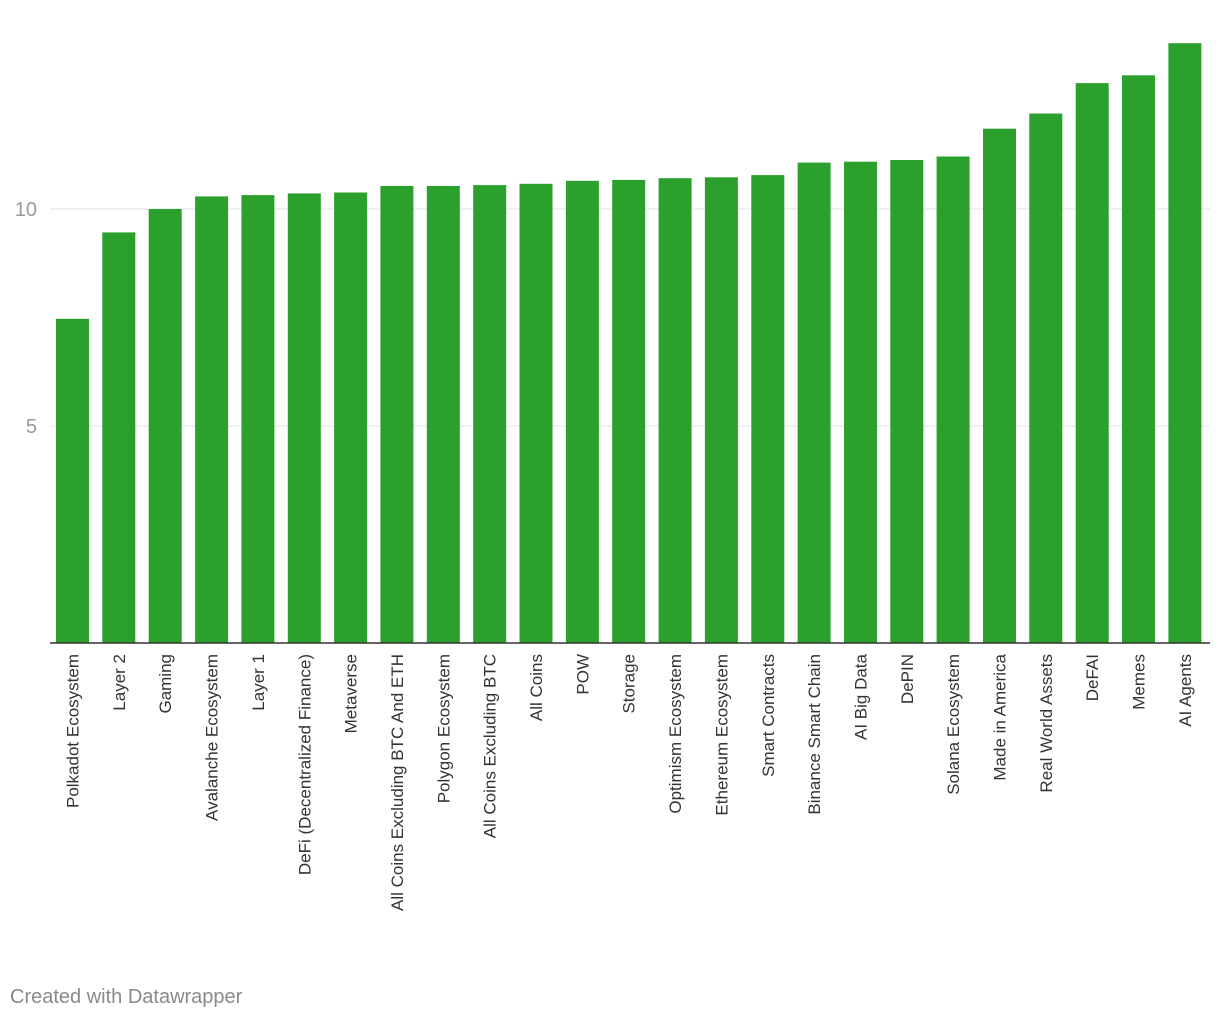 The image size is (1220, 1024). What do you see at coordinates (629, 684) in the screenshot?
I see `category-label: Storage` at bounding box center [629, 684].